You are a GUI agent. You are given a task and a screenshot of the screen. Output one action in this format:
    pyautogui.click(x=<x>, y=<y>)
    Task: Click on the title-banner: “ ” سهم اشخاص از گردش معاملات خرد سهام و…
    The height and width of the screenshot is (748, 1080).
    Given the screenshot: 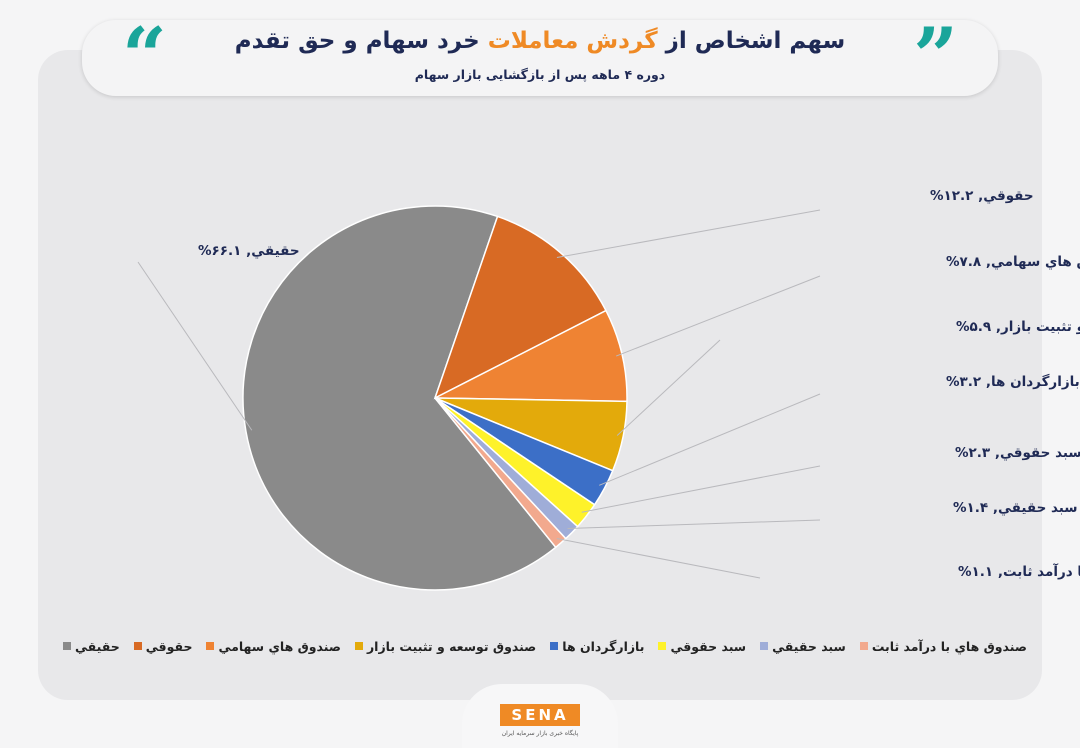 What is the action you would take?
    pyautogui.click(x=540, y=56)
    